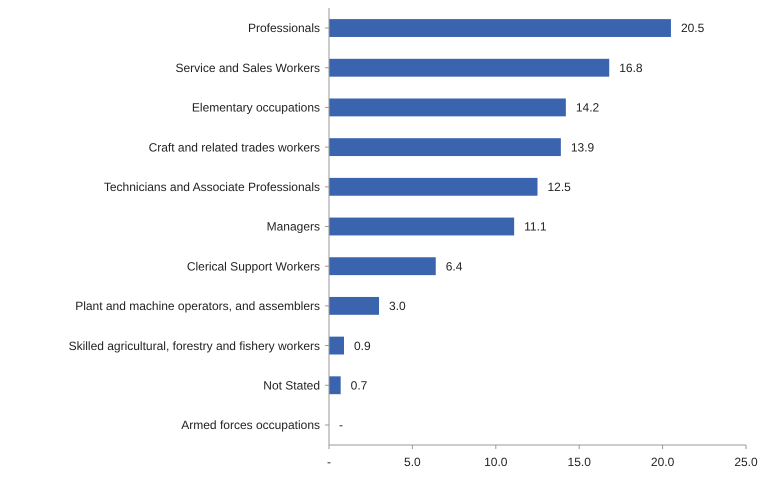 This screenshot has width=762, height=487. What do you see at coordinates (692, 28) in the screenshot?
I see `data-label: 20.5` at bounding box center [692, 28].